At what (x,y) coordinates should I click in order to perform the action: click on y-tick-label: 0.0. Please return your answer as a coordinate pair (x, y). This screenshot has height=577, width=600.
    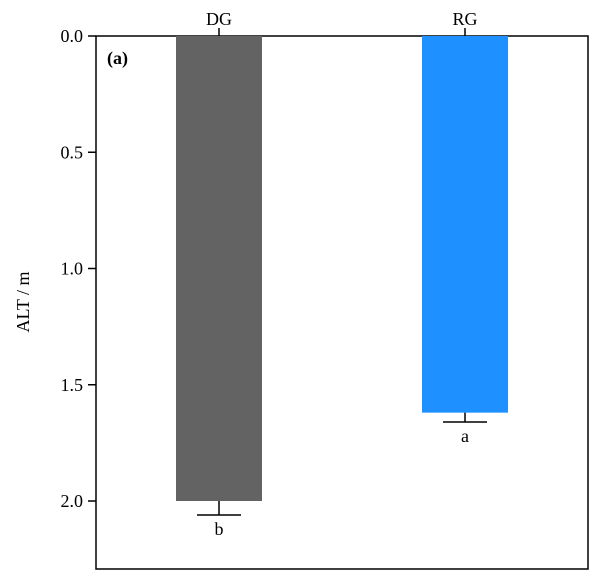
    Looking at the image, I should click on (72, 36).